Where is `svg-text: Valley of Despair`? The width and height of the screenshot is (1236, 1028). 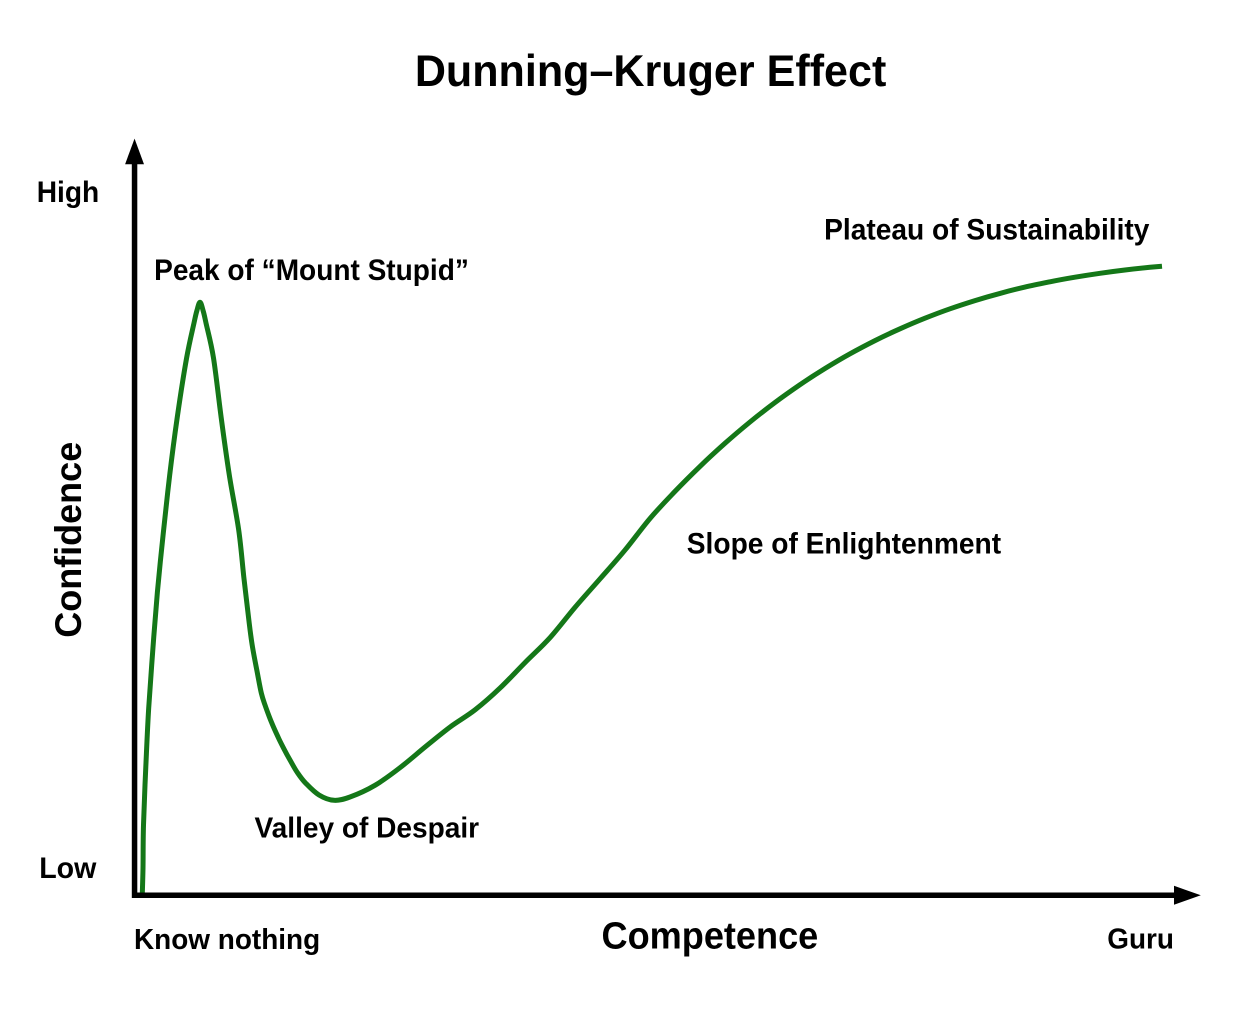 svg-text: Valley of Despair is located at coordinates (367, 828).